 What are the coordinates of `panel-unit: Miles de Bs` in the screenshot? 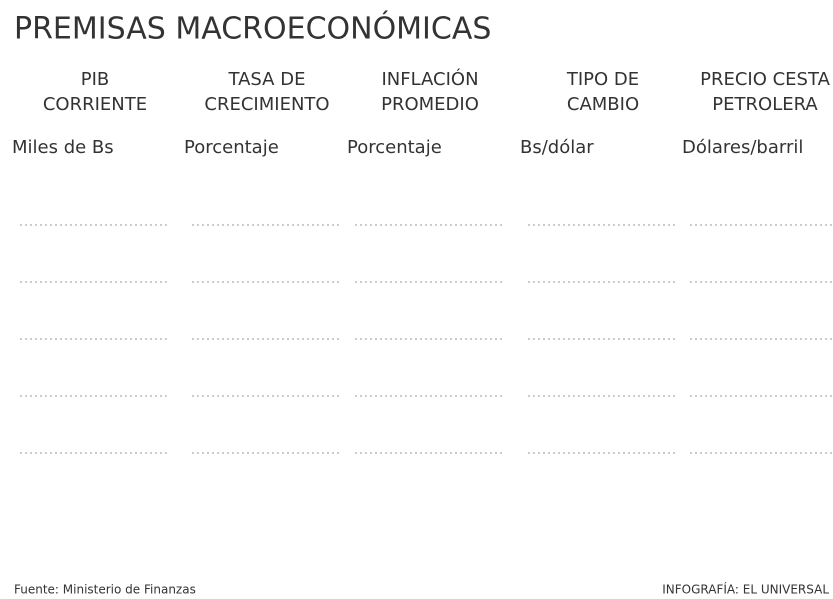 It's located at (63, 147).